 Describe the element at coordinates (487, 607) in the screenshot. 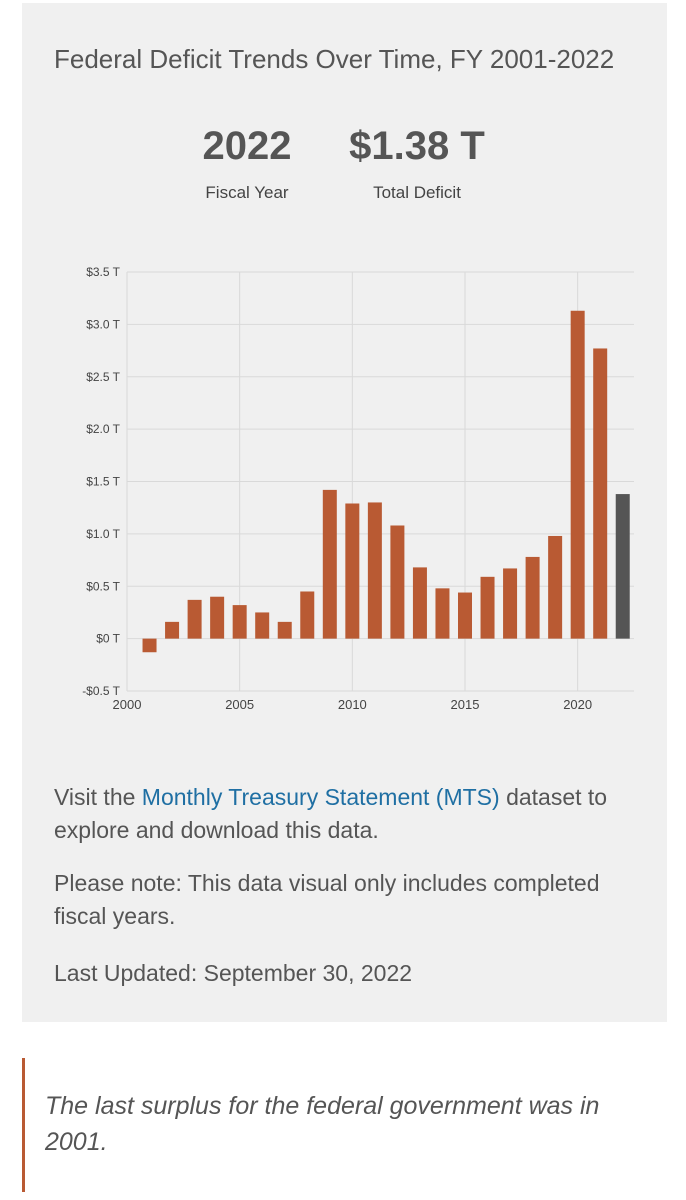

I see `bar-2016` at that location.